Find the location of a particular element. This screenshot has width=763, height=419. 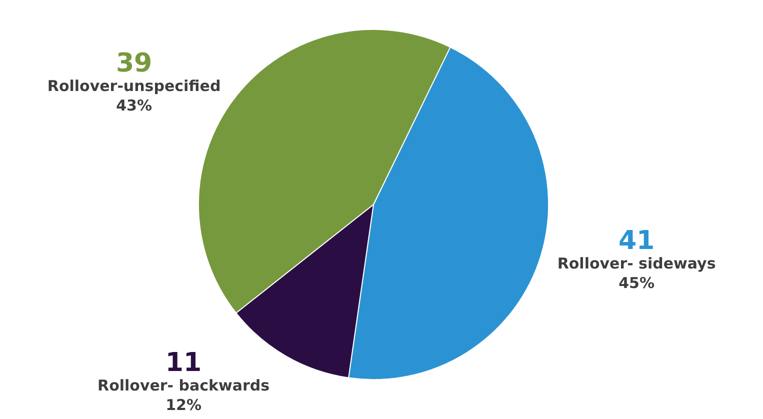

slice-label: Rollover-unspecified is located at coordinates (134, 86).